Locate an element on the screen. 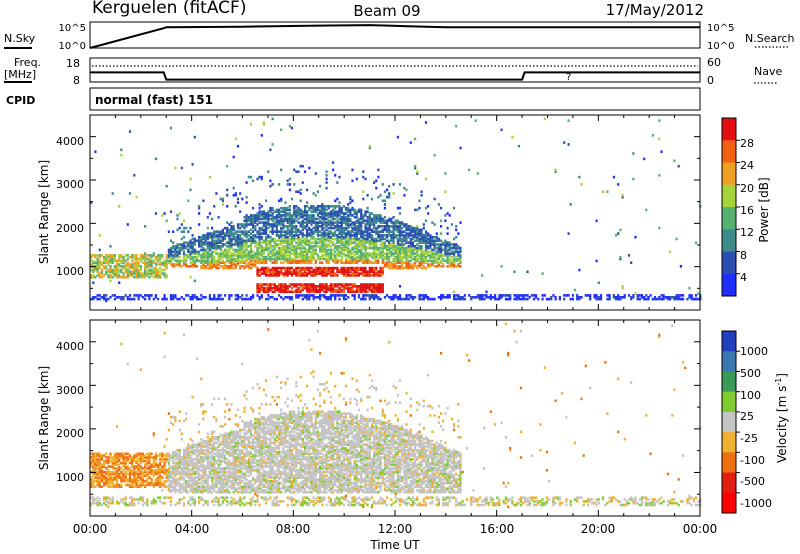 The width and height of the screenshot is (800, 554). freq-left-tick-bottom: 8 is located at coordinates (76, 80).